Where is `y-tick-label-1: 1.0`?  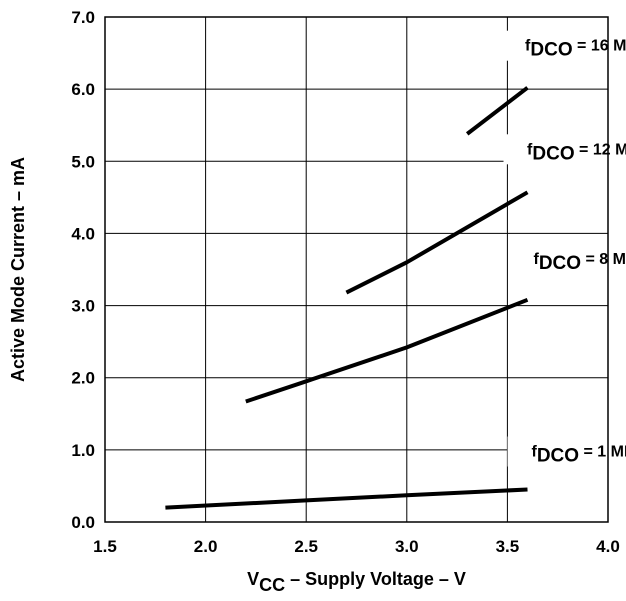
y-tick-label-1: 1.0 is located at coordinates (83, 450).